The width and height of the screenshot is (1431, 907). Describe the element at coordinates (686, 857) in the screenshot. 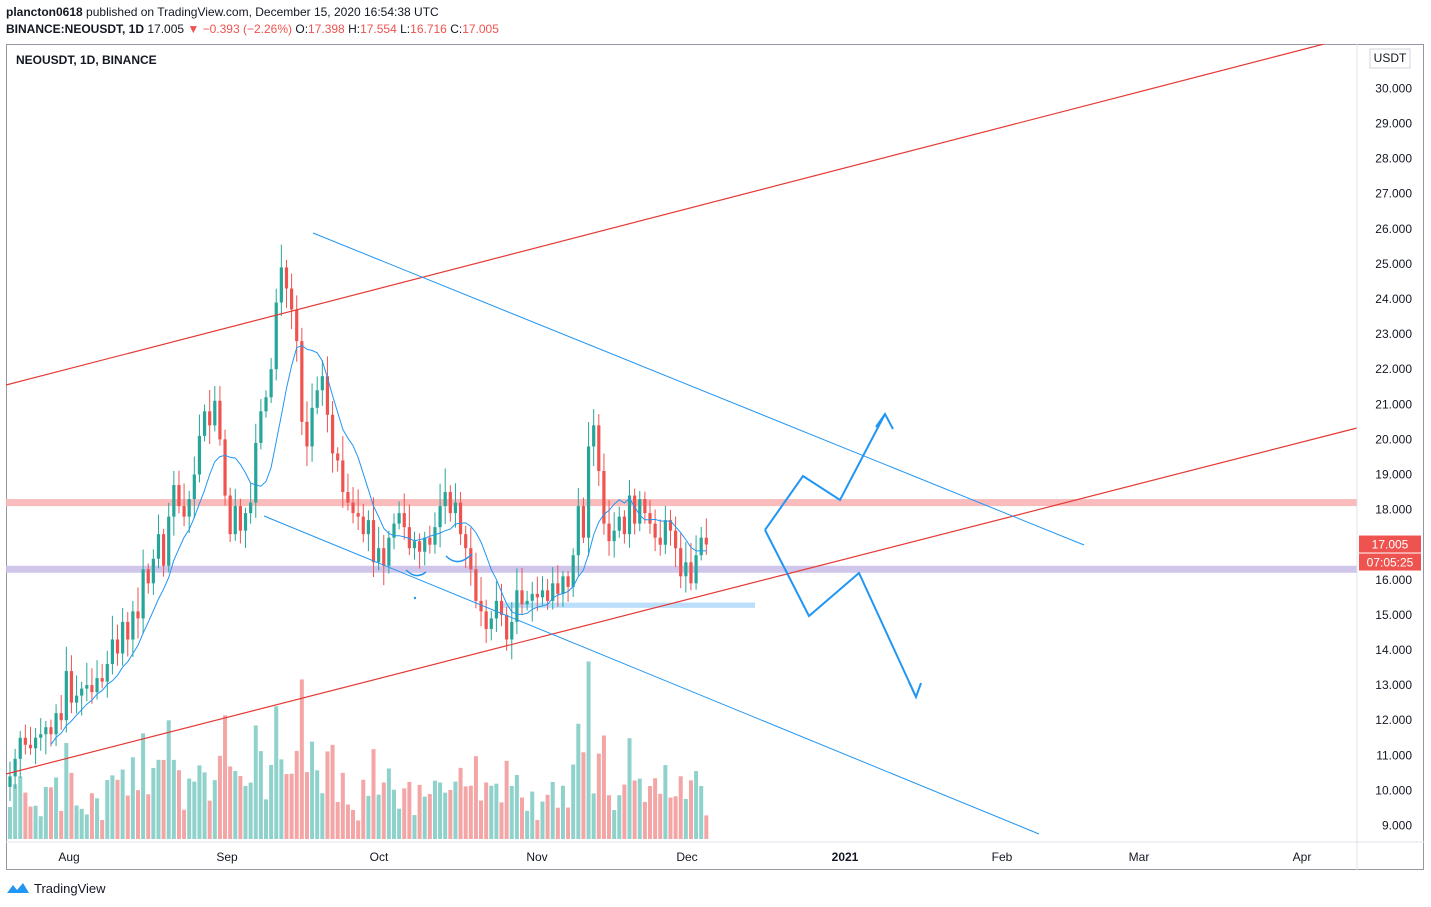

I see `time-tick: Dec` at that location.